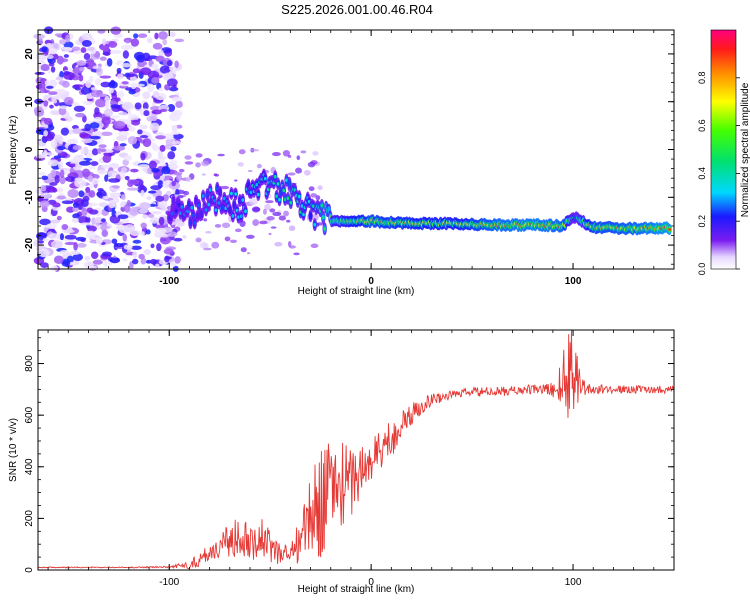  What do you see at coordinates (289, 183) in the screenshot?
I see `signal-body` at bounding box center [289, 183].